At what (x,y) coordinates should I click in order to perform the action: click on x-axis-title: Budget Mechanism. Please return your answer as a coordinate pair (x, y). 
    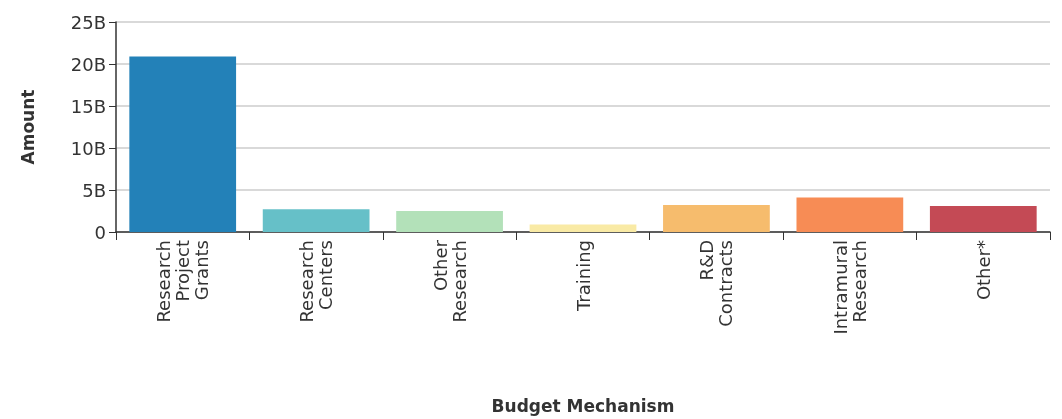
    Looking at the image, I should click on (583, 405).